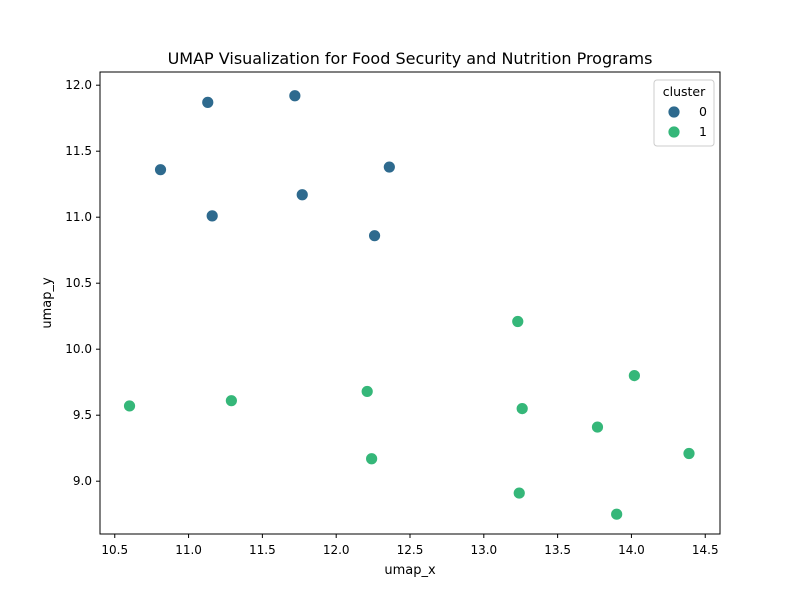  What do you see at coordinates (483, 550) in the screenshot?
I see `x-tick-label: 13.0` at bounding box center [483, 550].